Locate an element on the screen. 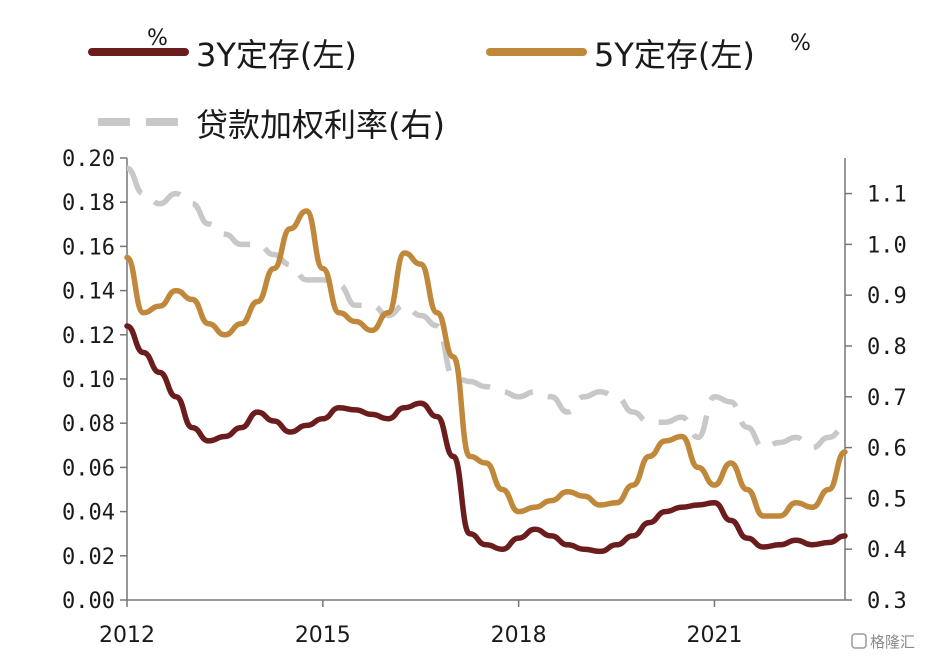 The width and height of the screenshot is (928, 660). left-tick-label: 0.12 is located at coordinates (88, 336).